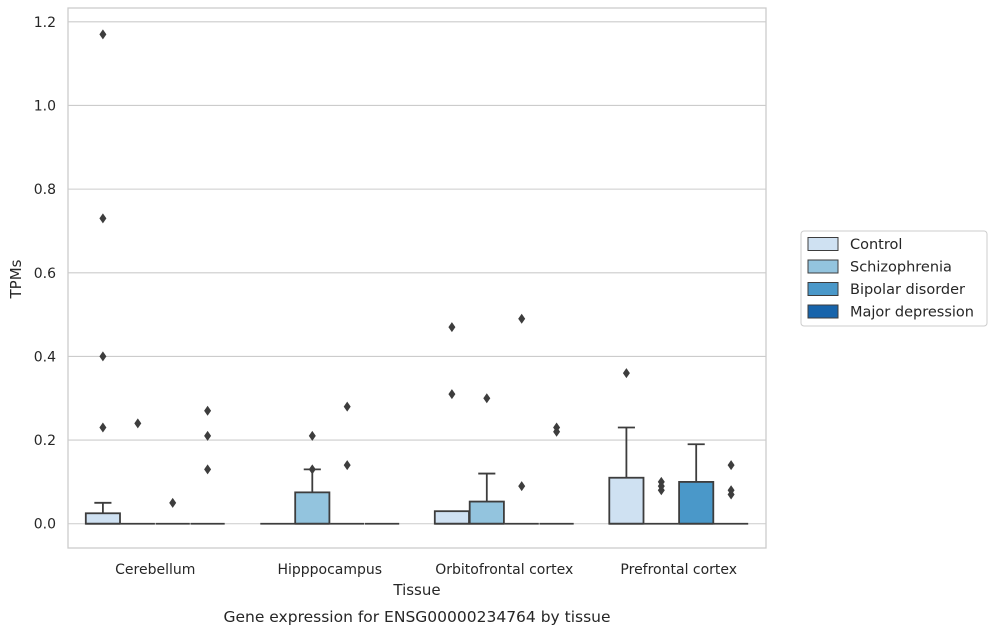  I want to click on y-tick-label: 0.8, so click(45, 190).